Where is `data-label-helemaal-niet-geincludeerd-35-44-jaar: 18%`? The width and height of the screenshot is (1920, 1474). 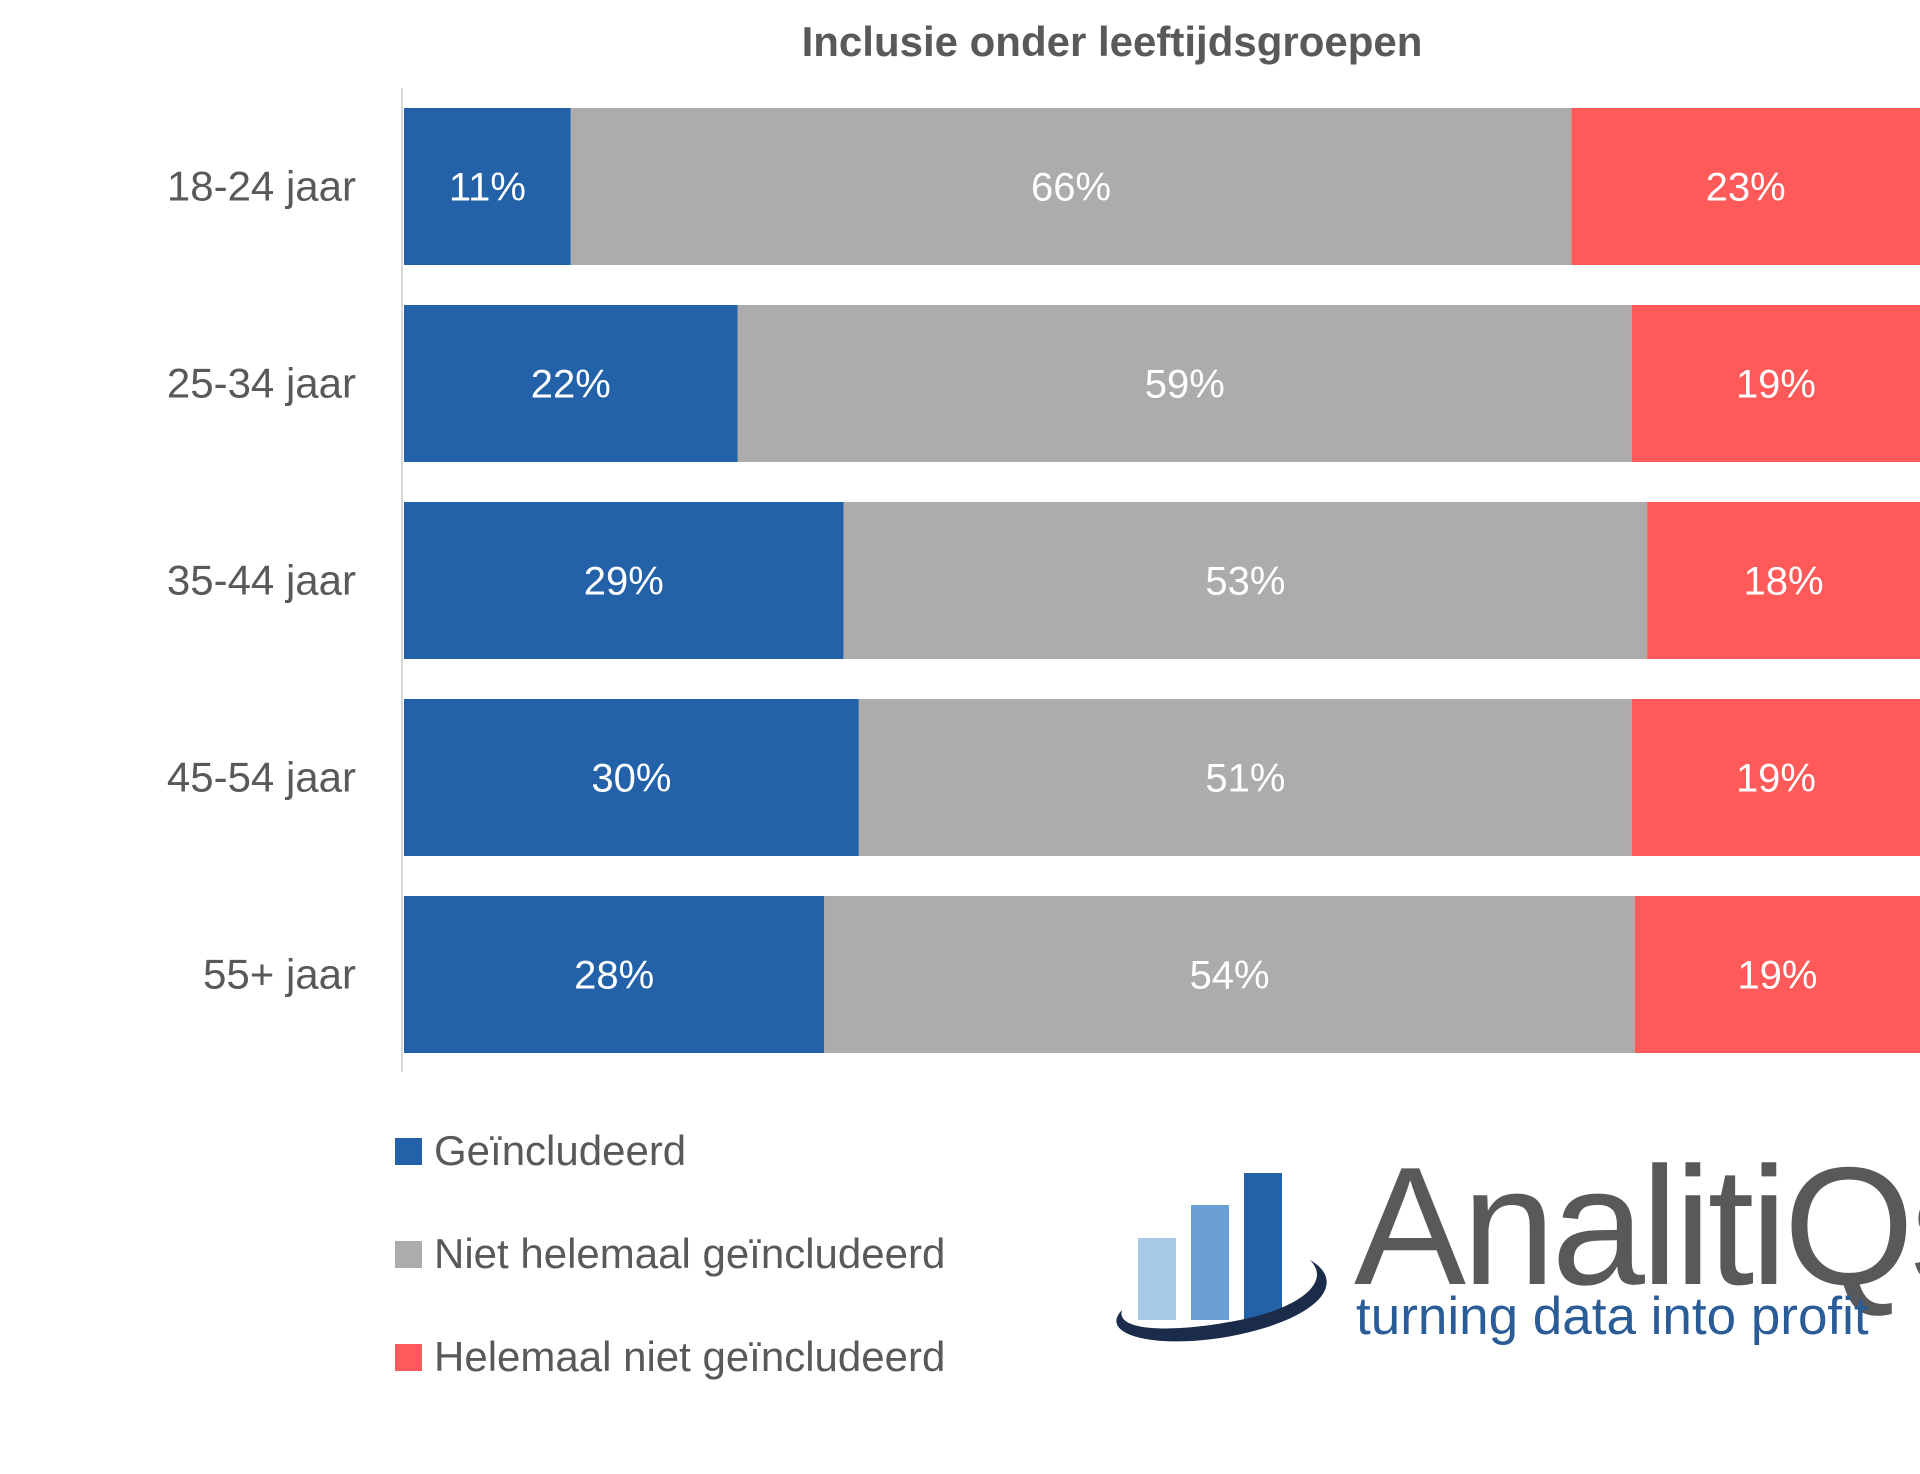
data-label-helemaal-niet-geincludeerd-35-44-jaar: 18% is located at coordinates (1784, 582).